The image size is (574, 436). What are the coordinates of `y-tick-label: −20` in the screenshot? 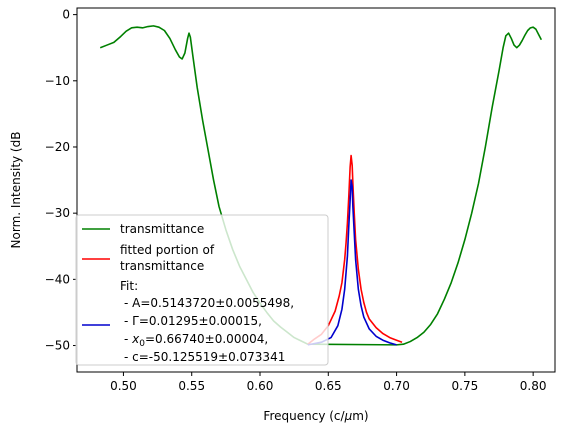 It's located at (57, 147).